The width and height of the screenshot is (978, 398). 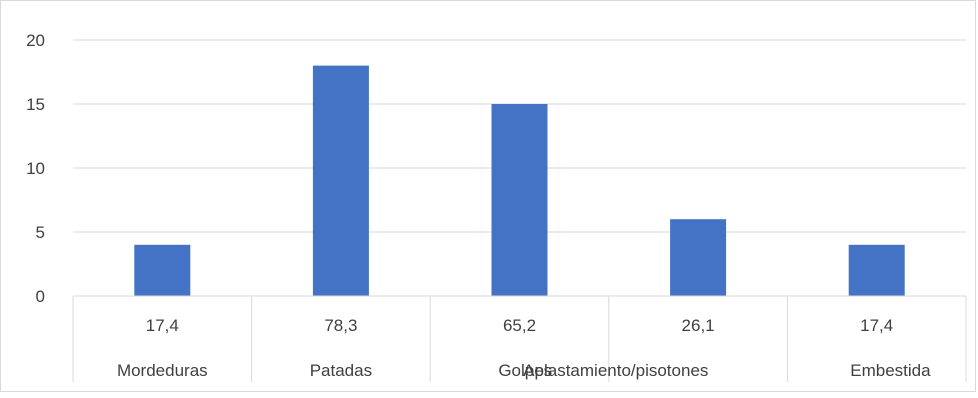 What do you see at coordinates (341, 370) in the screenshot?
I see `x-category-label: Patadas` at bounding box center [341, 370].